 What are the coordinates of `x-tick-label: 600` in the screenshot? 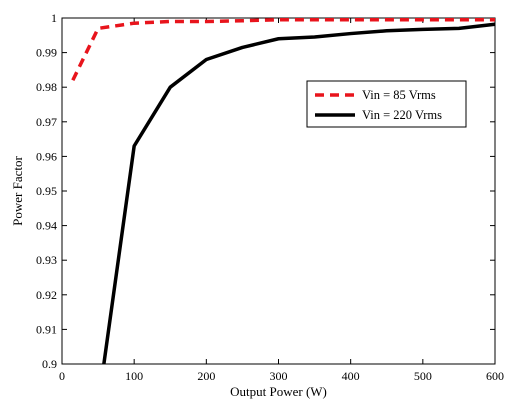 It's located at (495, 376).